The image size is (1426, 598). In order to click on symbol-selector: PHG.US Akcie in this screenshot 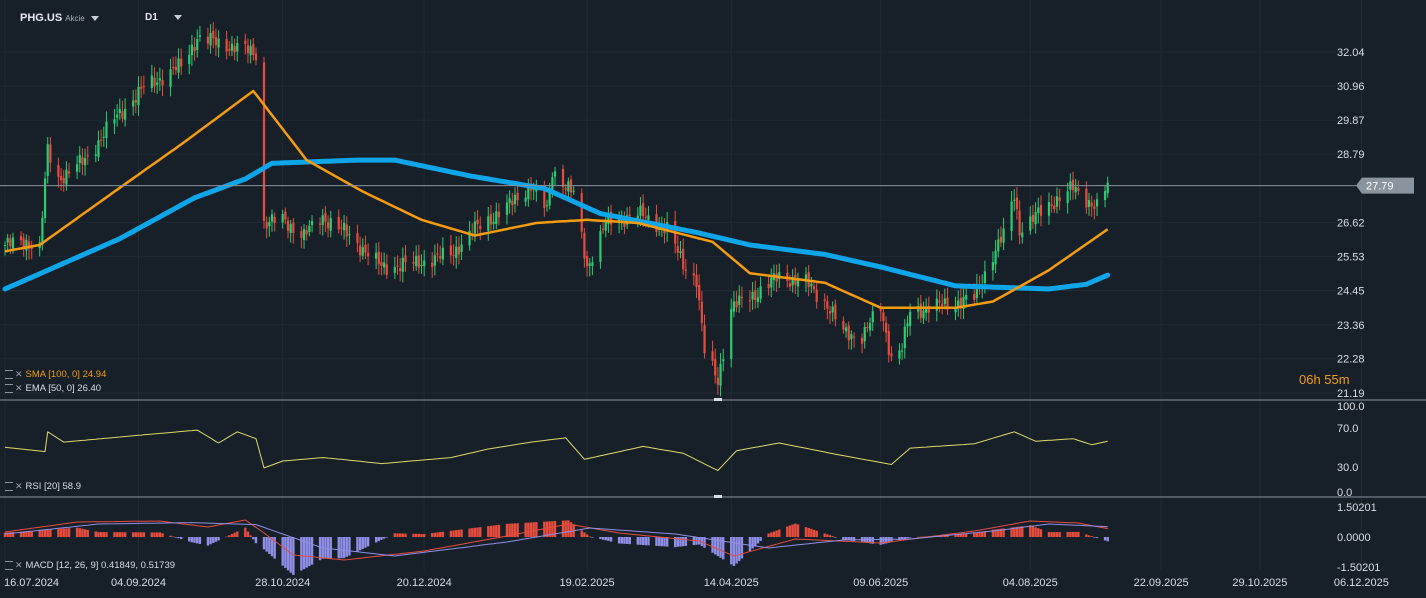, I will do `click(59, 18)`.